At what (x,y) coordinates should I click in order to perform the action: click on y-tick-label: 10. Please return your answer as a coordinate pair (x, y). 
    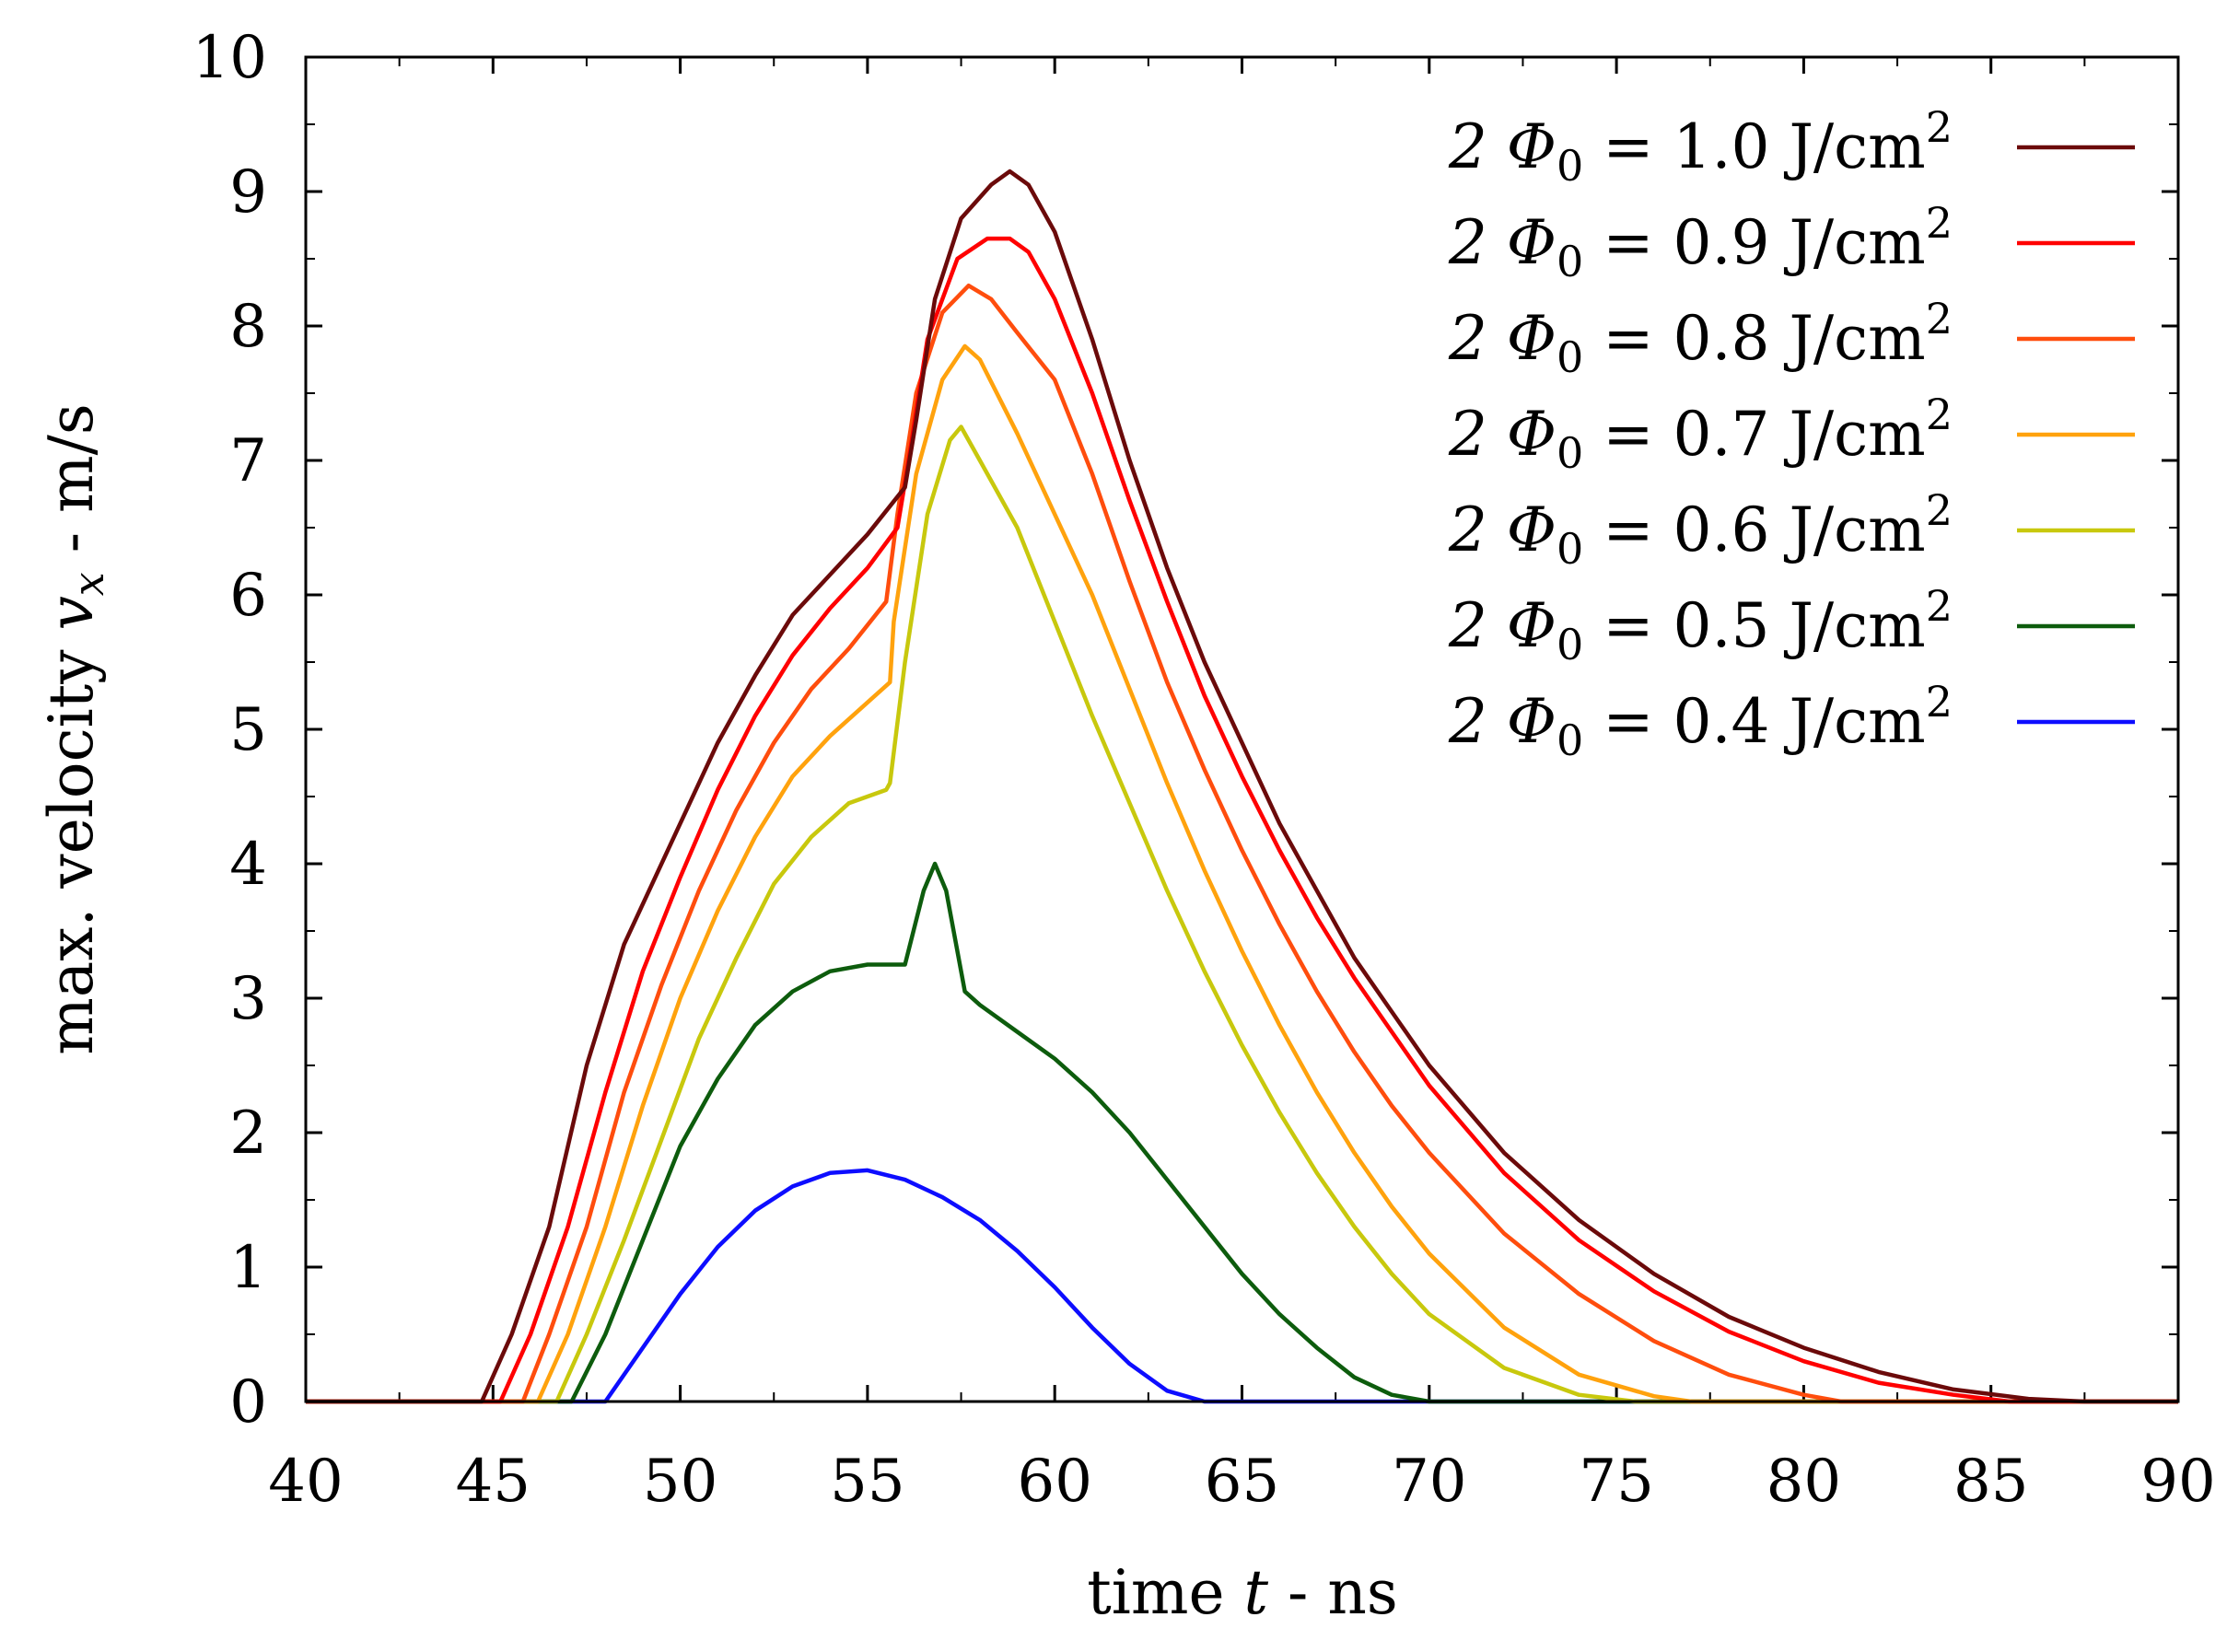
    Looking at the image, I should click on (229, 58).